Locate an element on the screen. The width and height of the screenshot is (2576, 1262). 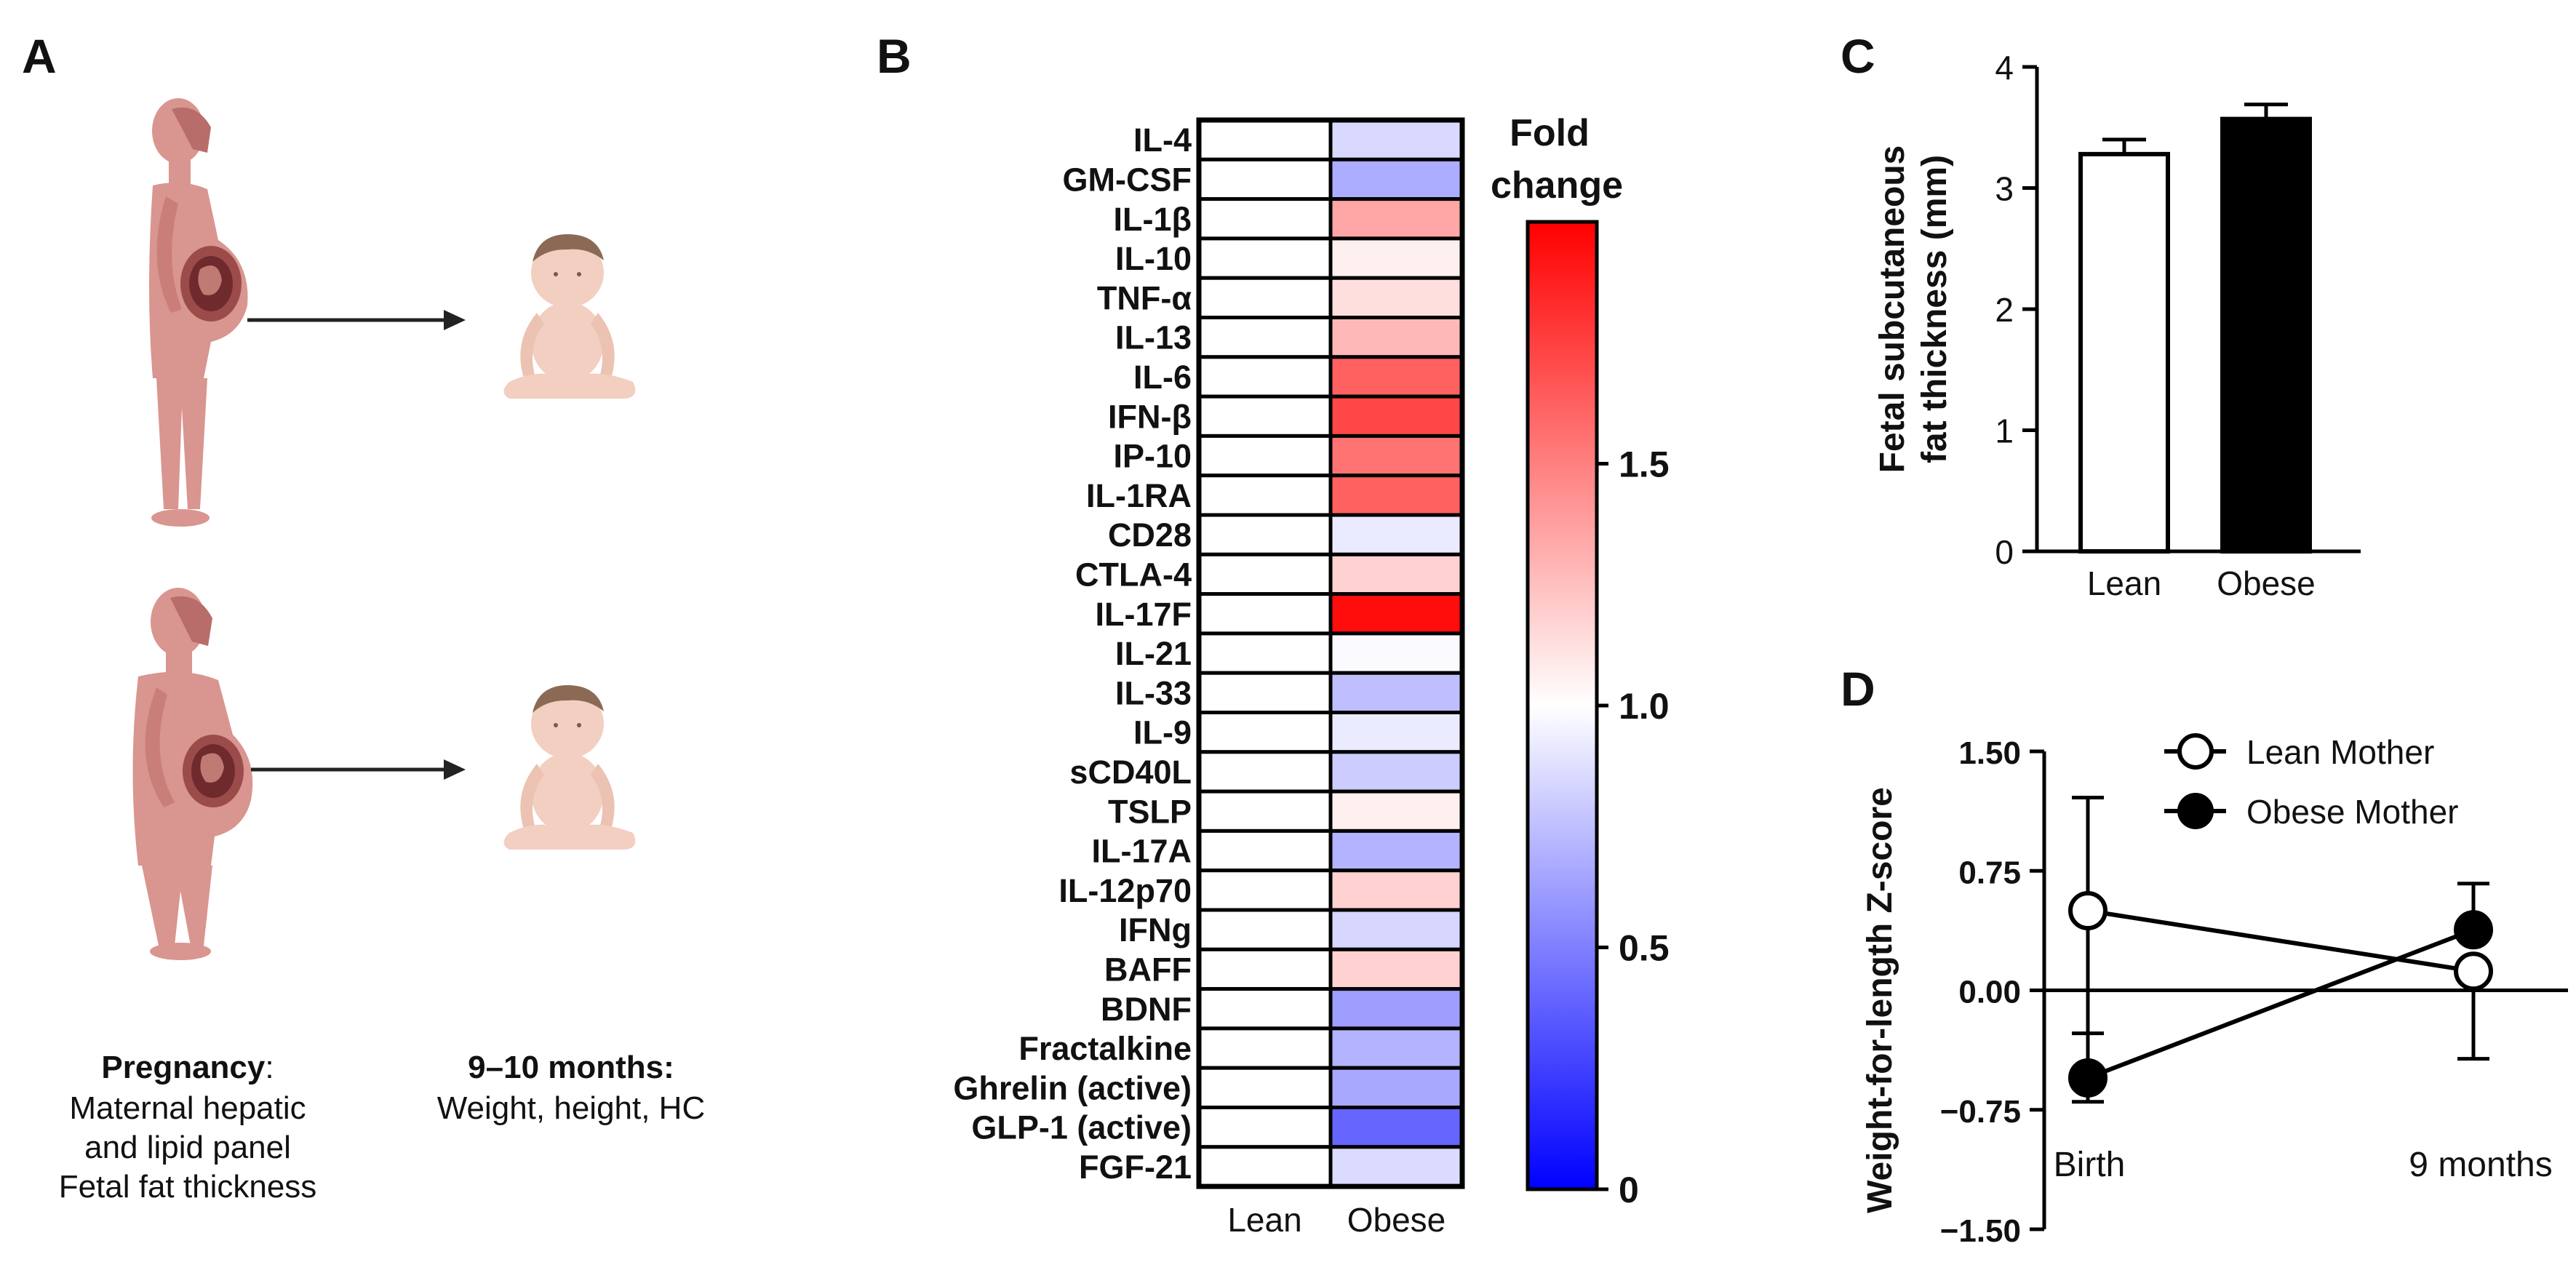
y-tick-label: −0.75 is located at coordinates (1980, 1112).